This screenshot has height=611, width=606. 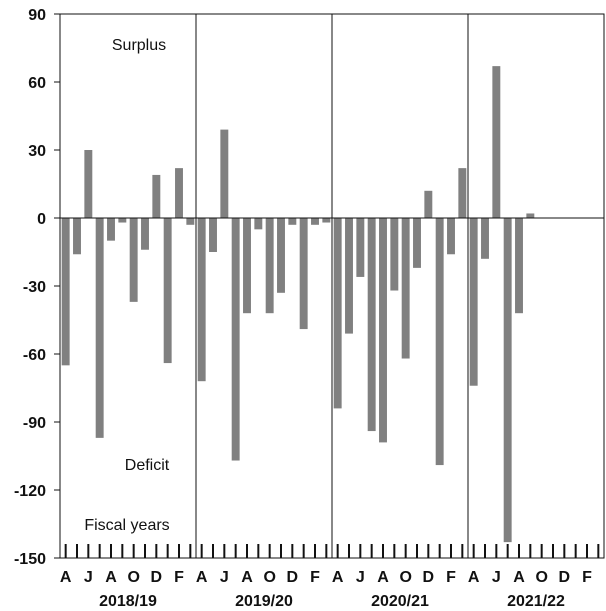 I want to click on y-tick-label: -60, so click(x=34, y=355).